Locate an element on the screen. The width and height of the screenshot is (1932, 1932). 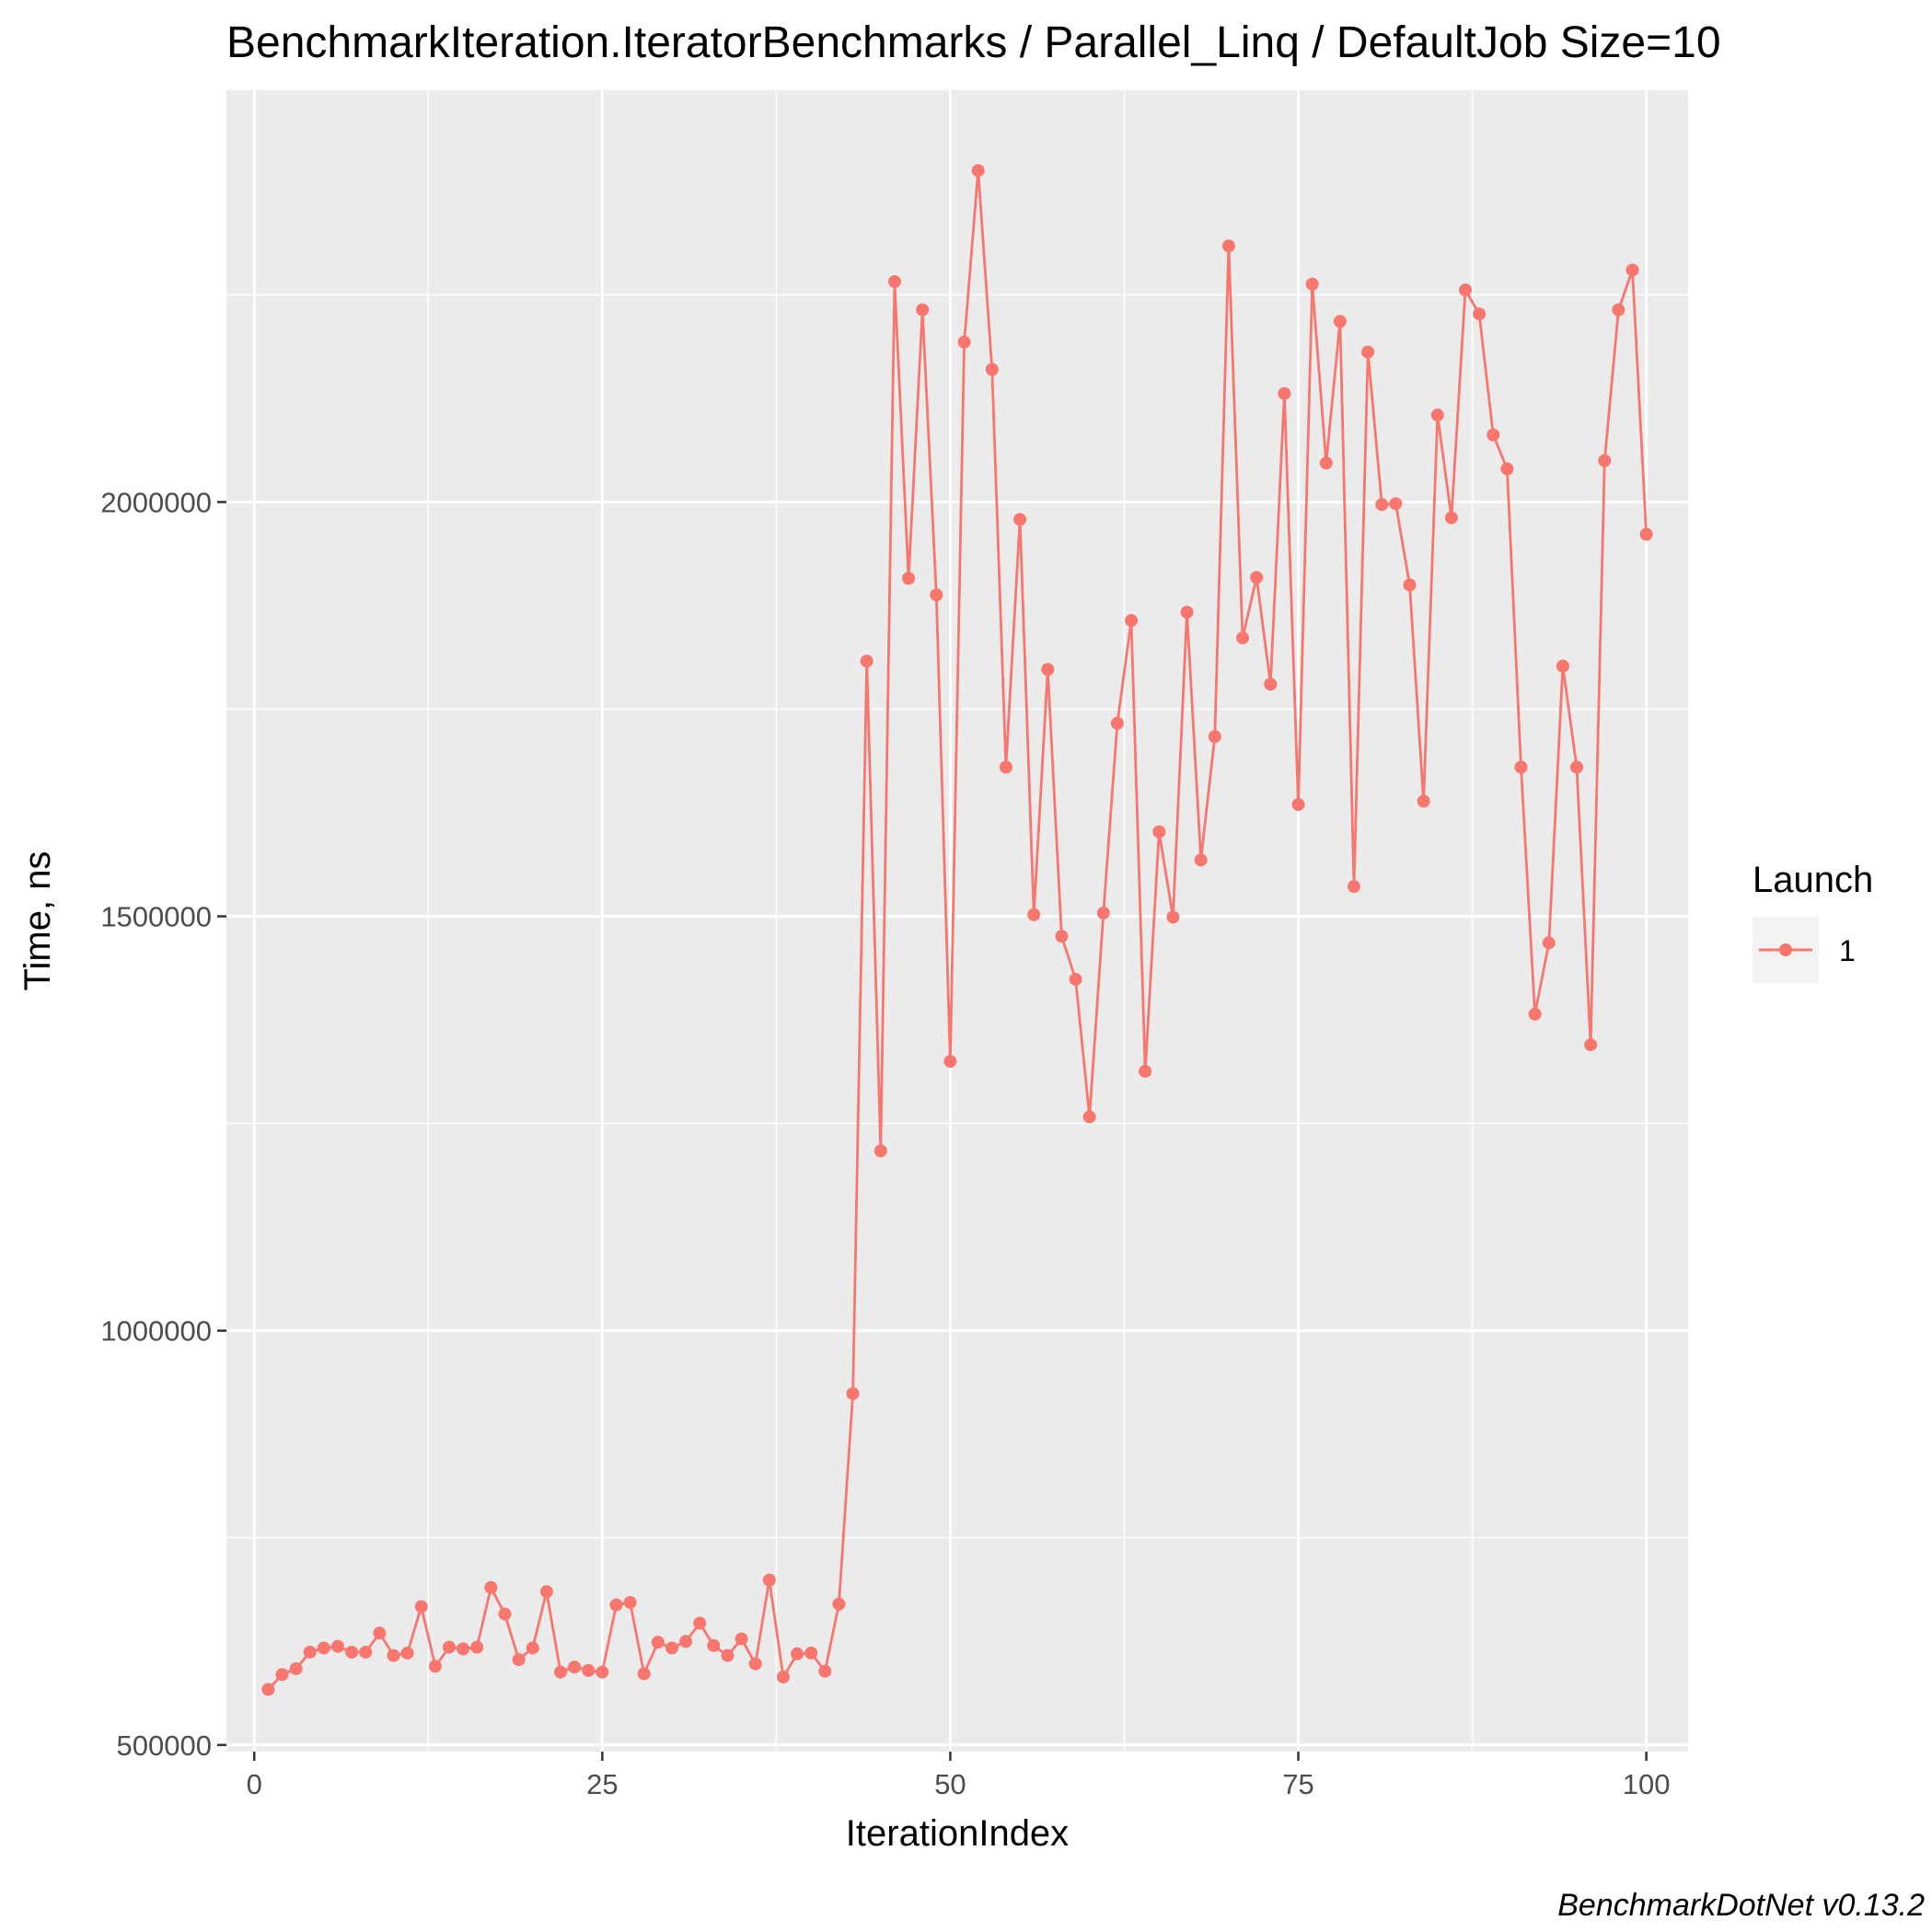
x-tick-label: 100 is located at coordinates (1647, 1784).